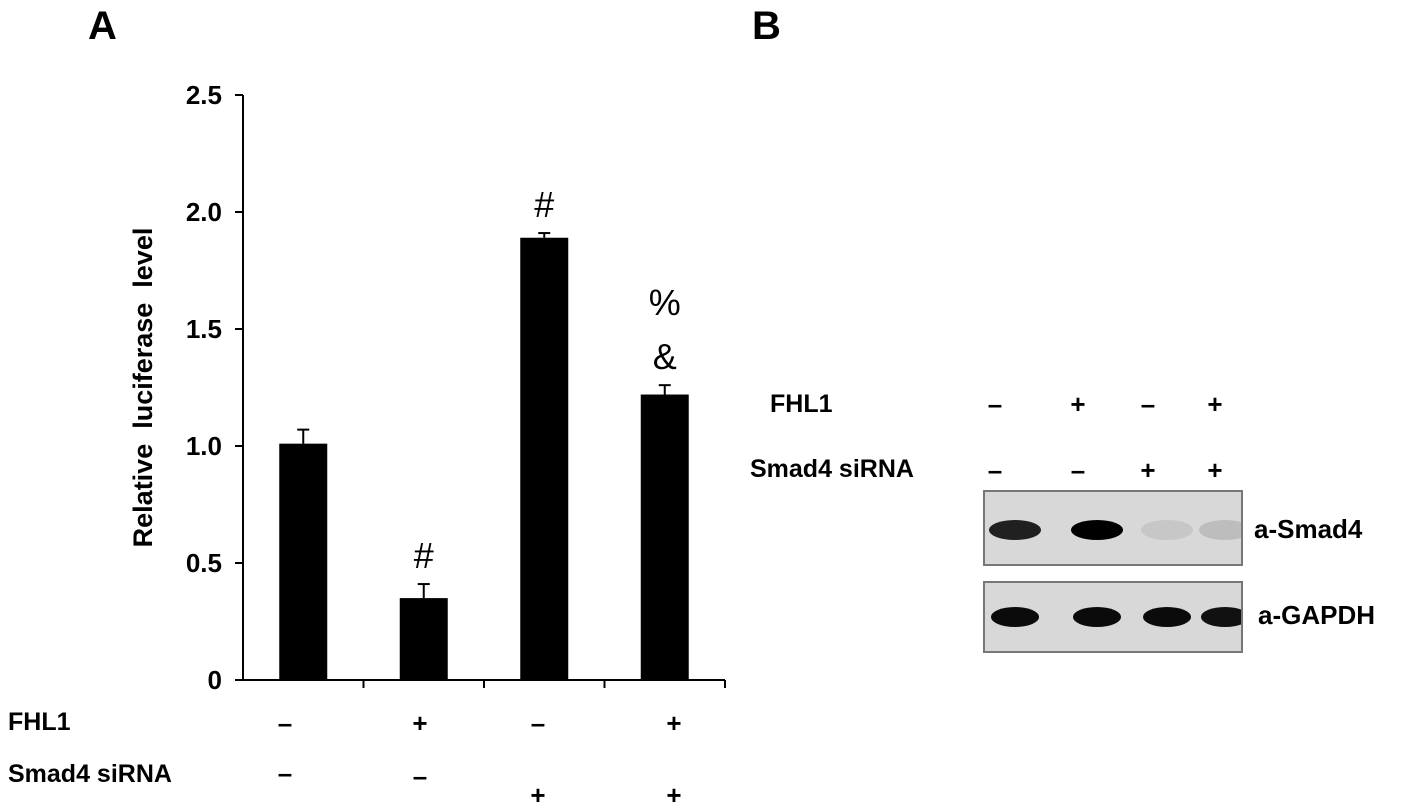 Image resolution: width=1417 pixels, height=810 pixels. Describe the element at coordinates (204, 563) in the screenshot. I see `y-tick-label: 0.5` at that location.